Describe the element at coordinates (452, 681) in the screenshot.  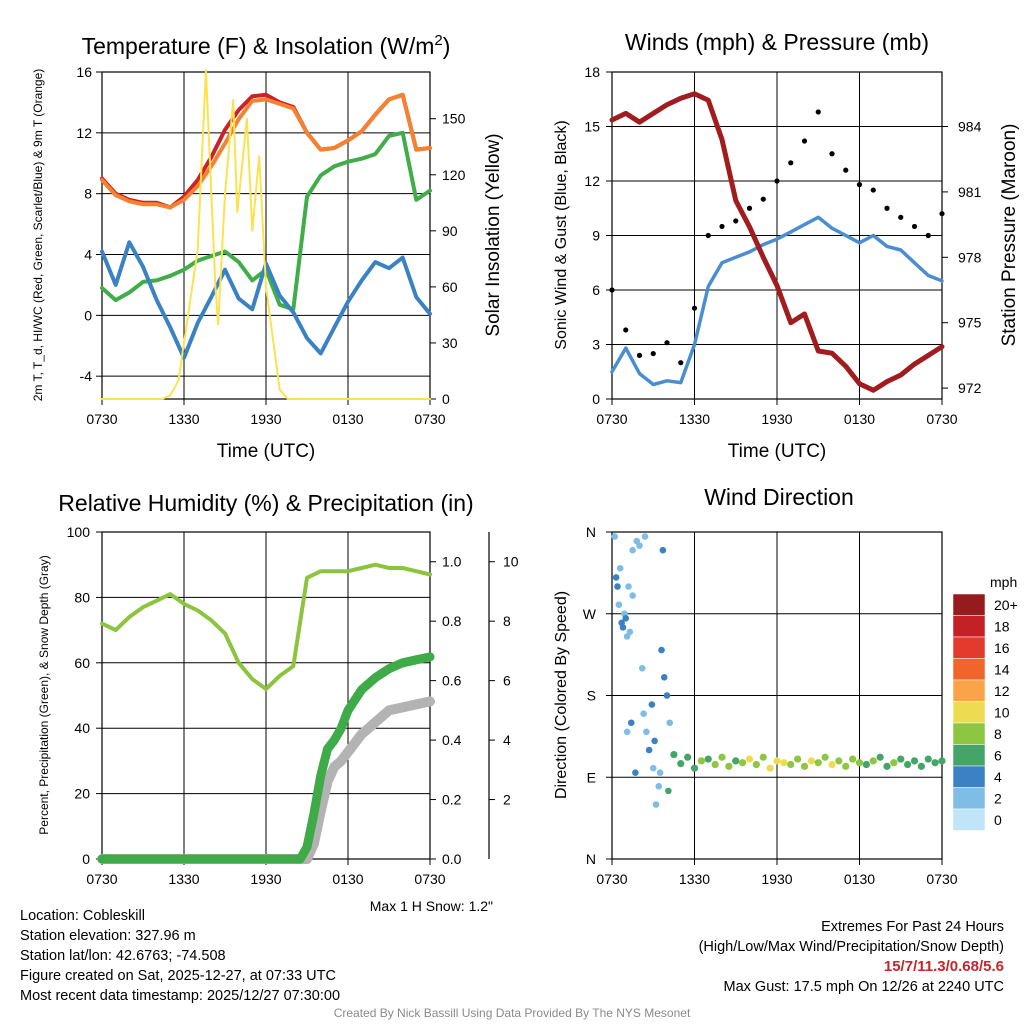
I see `precip-ytick-label: 0.6` at that location.